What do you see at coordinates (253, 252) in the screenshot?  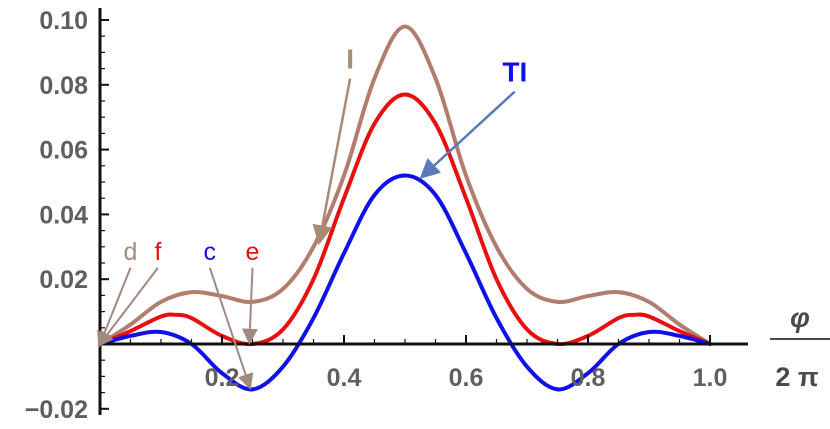 I see `annotation-label: e` at bounding box center [253, 252].